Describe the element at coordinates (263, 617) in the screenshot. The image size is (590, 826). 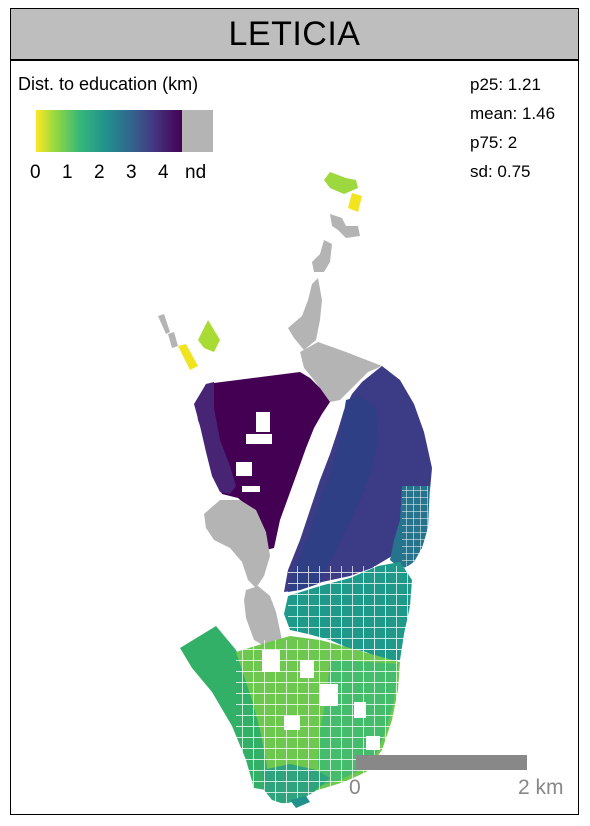
I see `zone-grey-south` at that location.